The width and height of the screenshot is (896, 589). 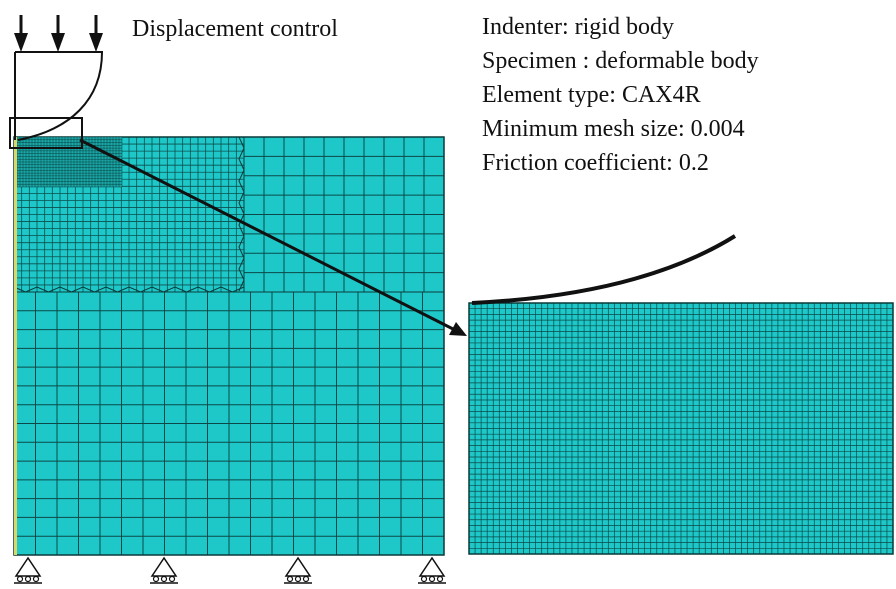 What do you see at coordinates (230, 570) in the screenshot?
I see `roller-supports` at bounding box center [230, 570].